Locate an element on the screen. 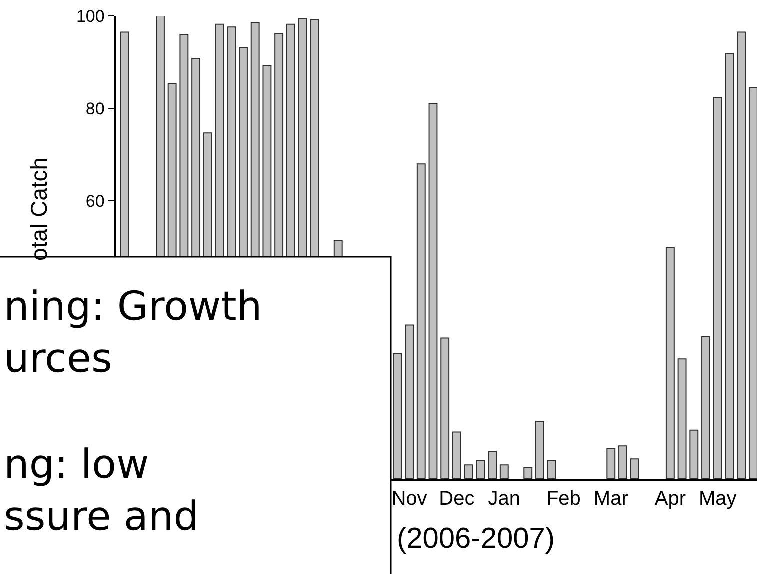 The width and height of the screenshot is (757, 574). x-tick-label: Dec is located at coordinates (457, 499).